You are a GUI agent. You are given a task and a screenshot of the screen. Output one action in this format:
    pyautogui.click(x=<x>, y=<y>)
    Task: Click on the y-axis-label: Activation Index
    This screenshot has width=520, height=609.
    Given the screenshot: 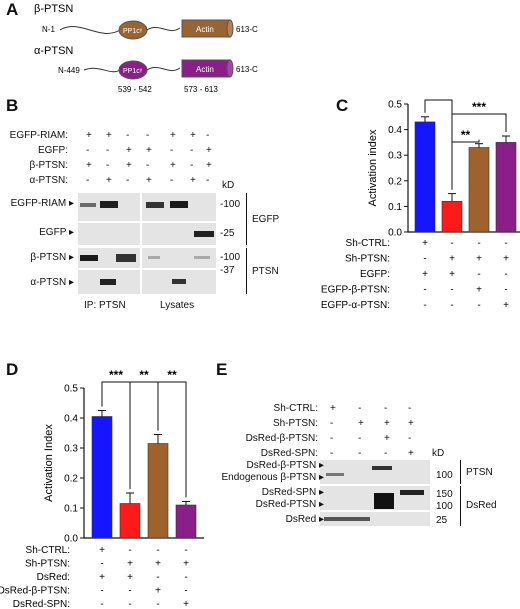 What is the action you would take?
    pyautogui.click(x=49, y=463)
    